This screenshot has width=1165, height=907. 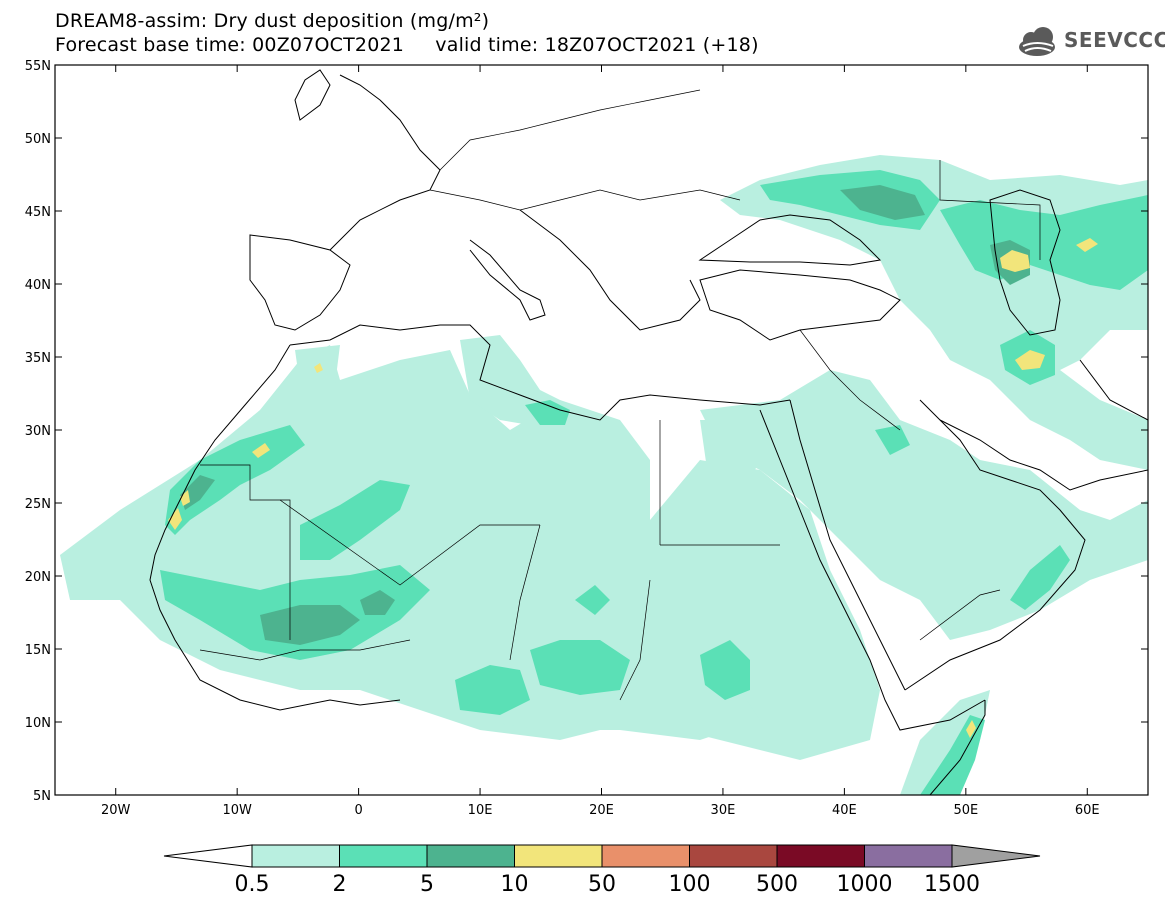 I want to click on logo-text: SEEVCCC, so click(x=1114, y=40).